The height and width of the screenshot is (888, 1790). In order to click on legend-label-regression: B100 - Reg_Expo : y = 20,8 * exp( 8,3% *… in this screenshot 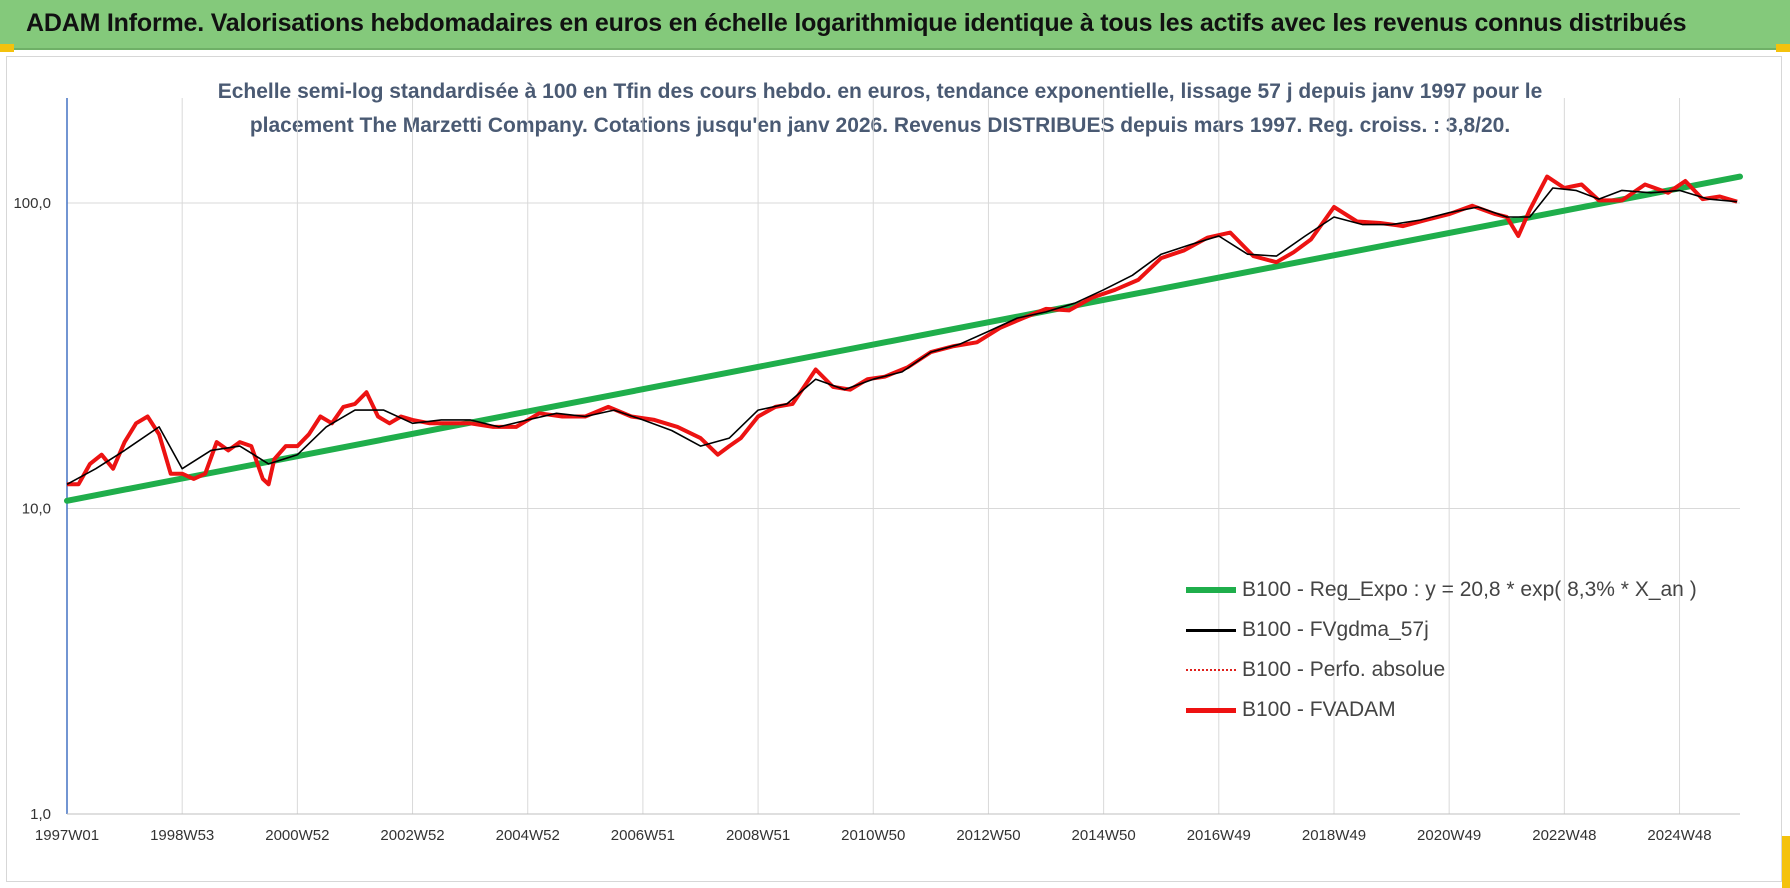, I will do `click(1469, 589)`.